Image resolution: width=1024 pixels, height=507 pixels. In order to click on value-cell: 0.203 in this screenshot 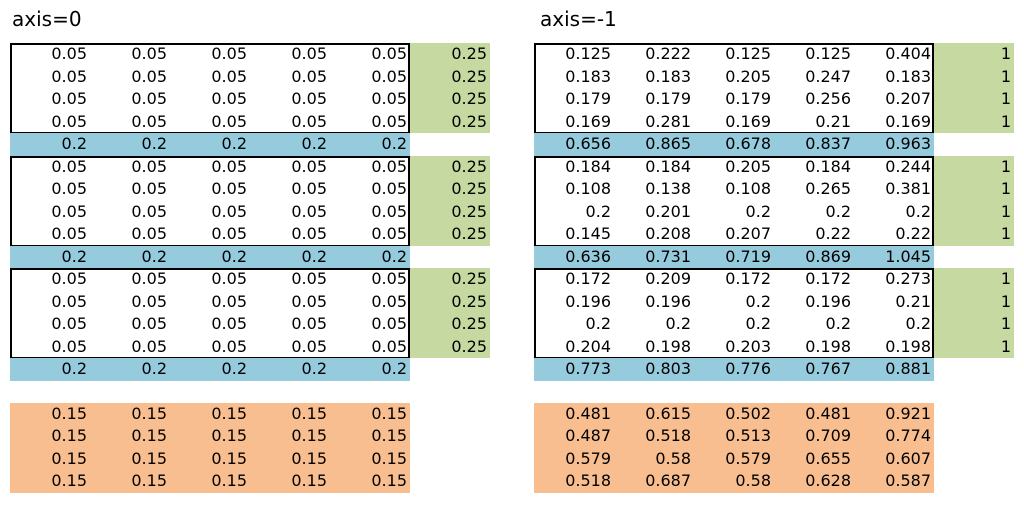, I will do `click(734, 346)`.